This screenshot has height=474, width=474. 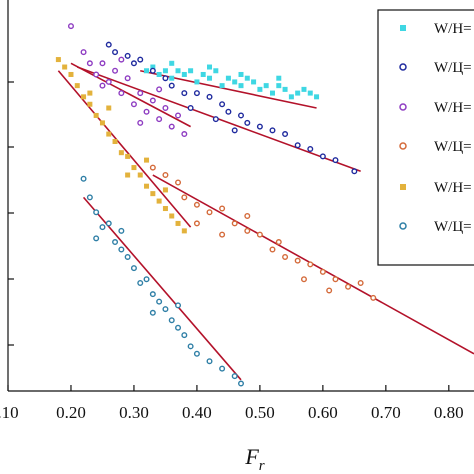 What do you see at coordinates (260, 412) in the screenshot?
I see `x-tick-label: 0.50` at bounding box center [260, 412].